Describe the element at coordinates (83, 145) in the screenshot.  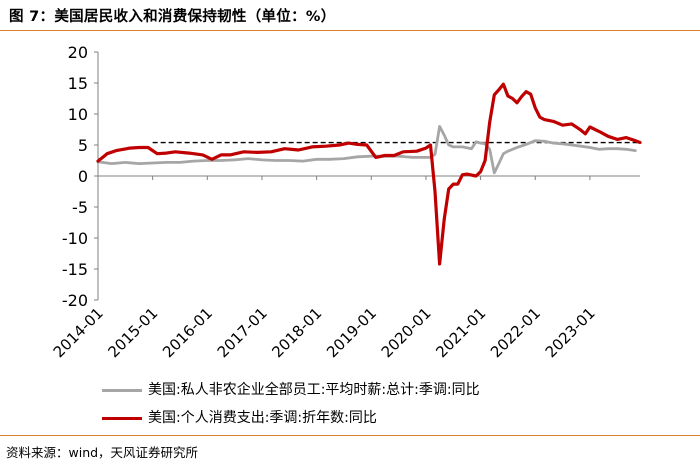
I see `y-tick-label: 5` at that location.